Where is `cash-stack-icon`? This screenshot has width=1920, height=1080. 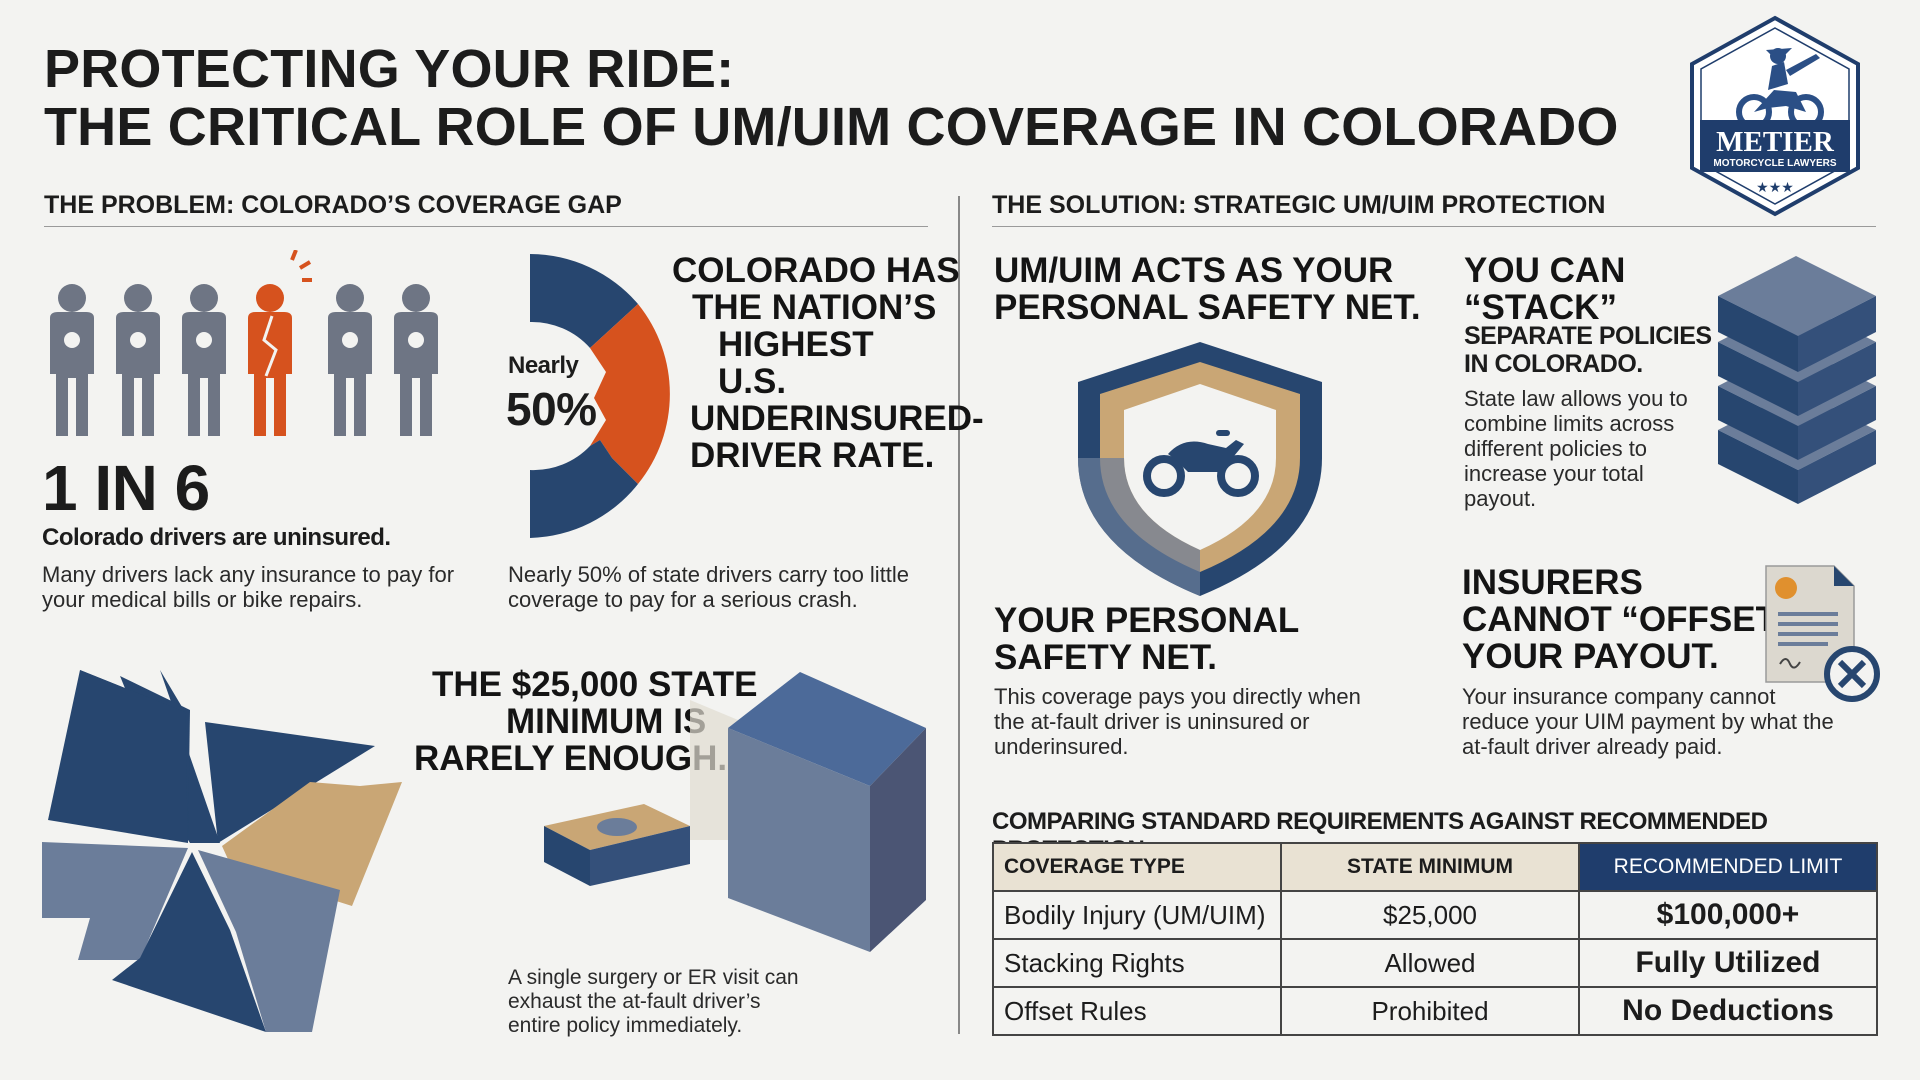
cash-stack-icon is located at coordinates (617, 845).